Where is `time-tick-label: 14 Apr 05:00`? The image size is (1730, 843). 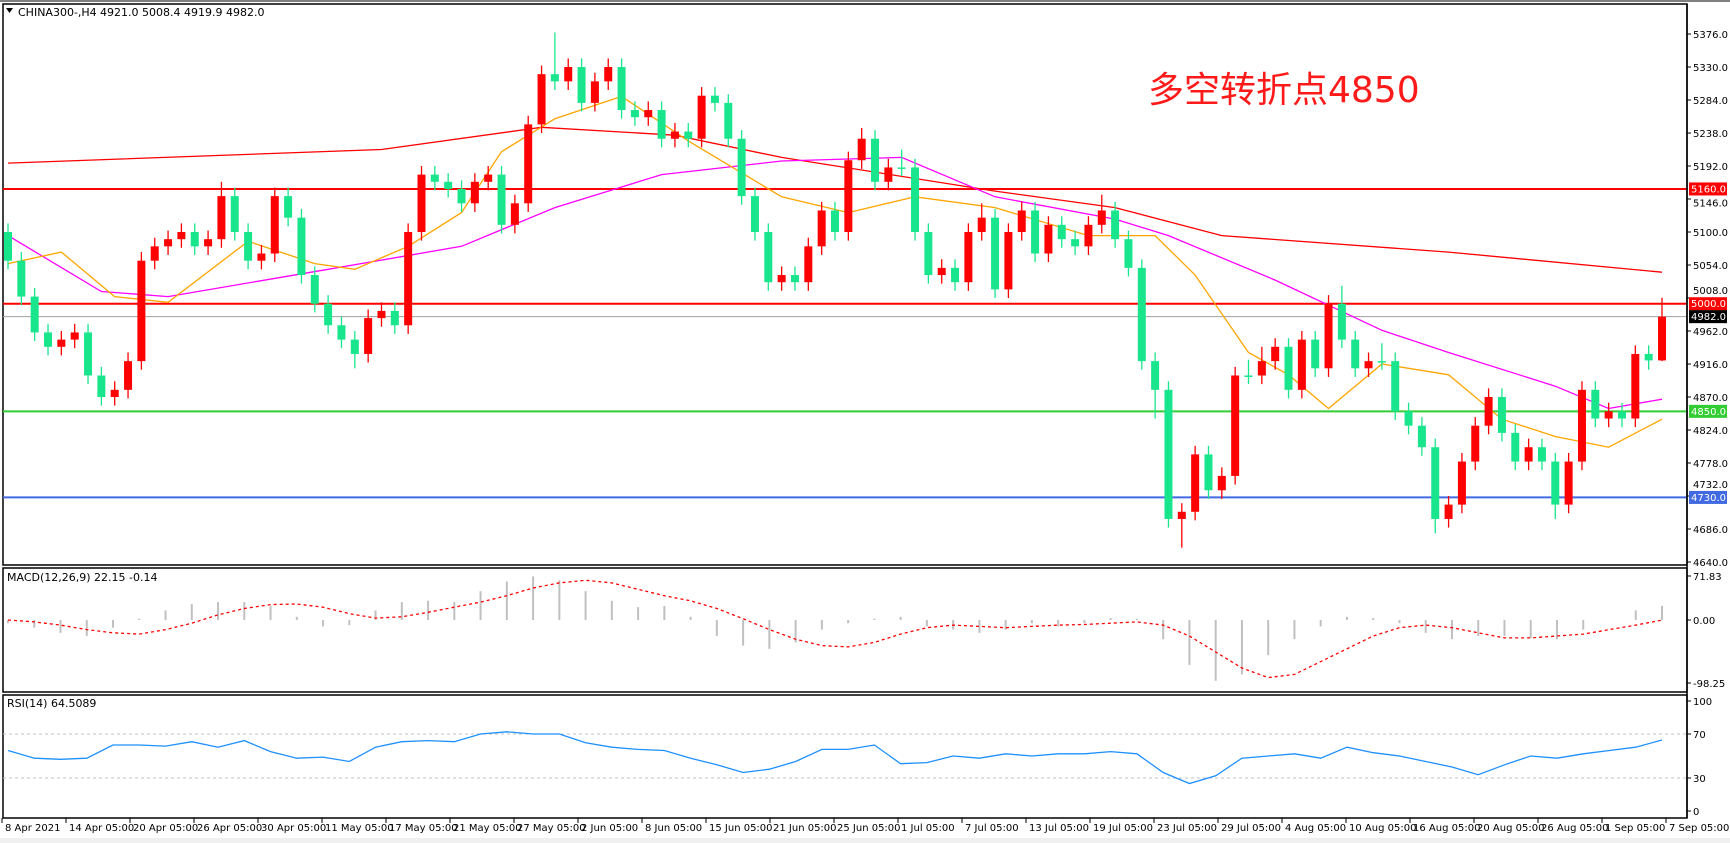 time-tick-label: 14 Apr 05:00 is located at coordinates (101, 828).